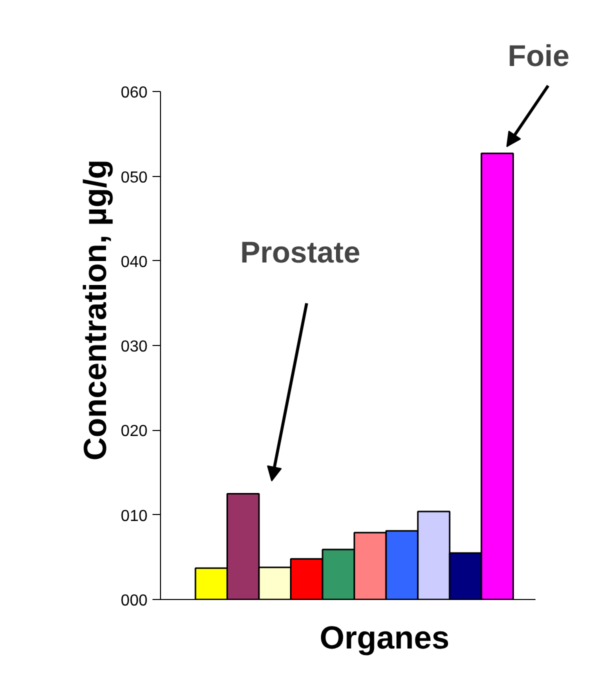 The height and width of the screenshot is (673, 613). I want to click on y-tick-label: 040, so click(134, 262).